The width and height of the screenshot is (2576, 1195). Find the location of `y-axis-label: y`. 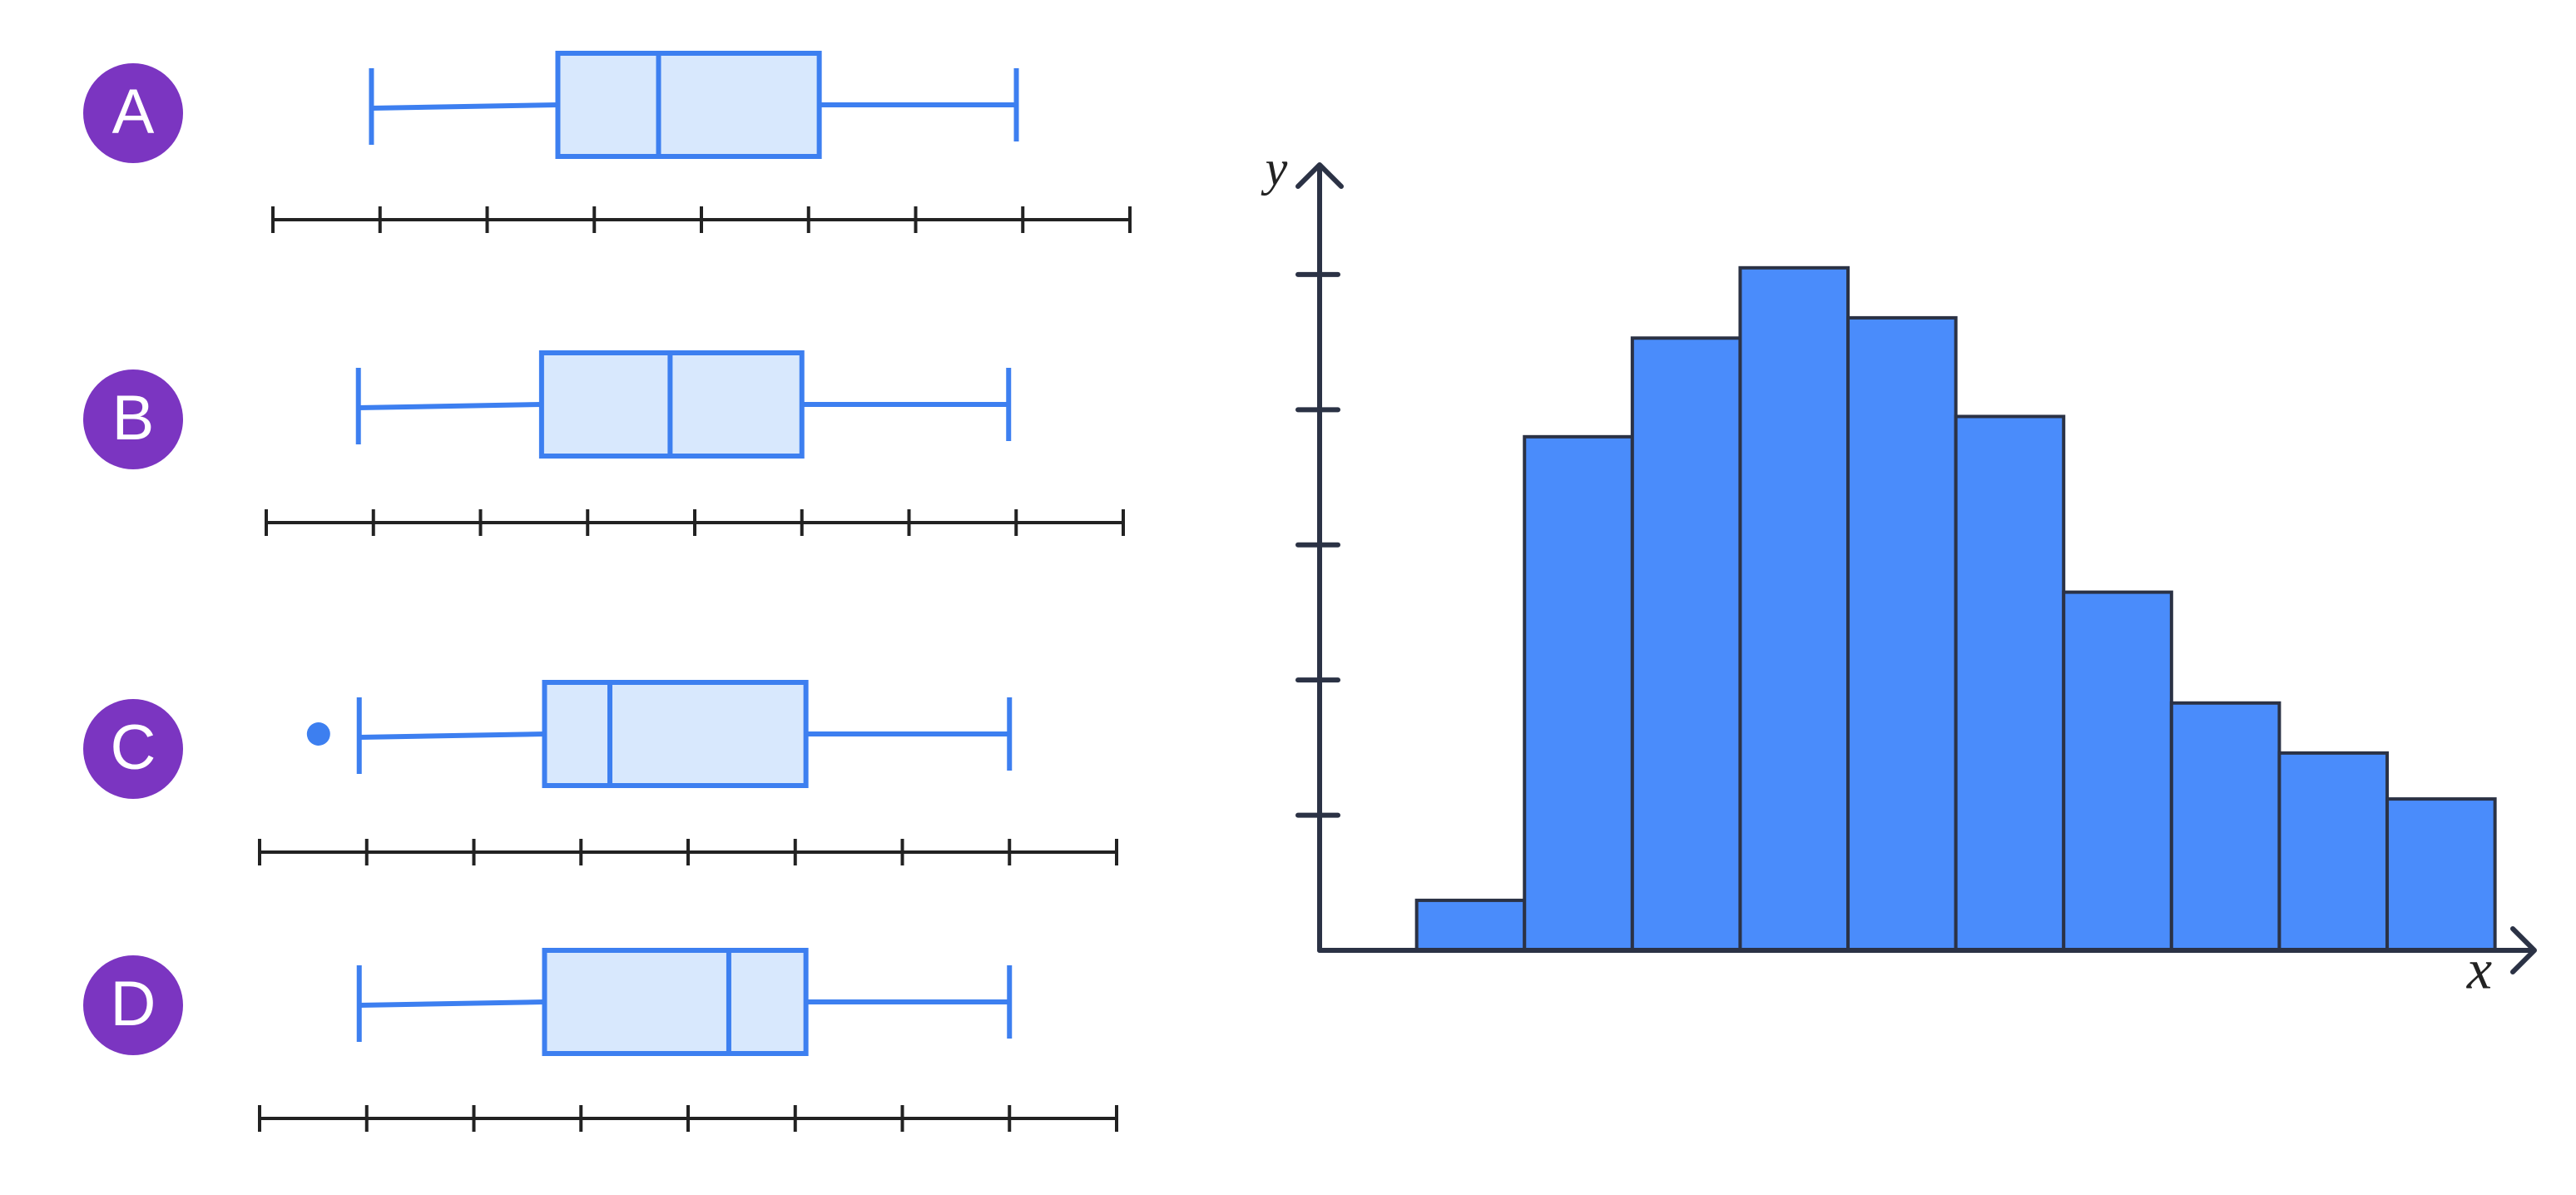

y-axis-label: y is located at coordinates (1274, 168).